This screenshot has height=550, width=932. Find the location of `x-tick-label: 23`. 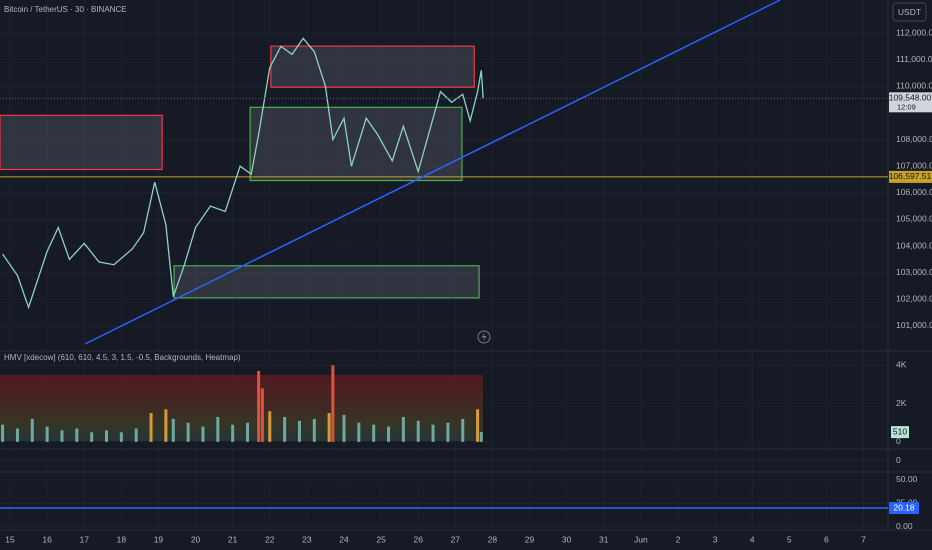

x-tick-label: 23 is located at coordinates (307, 539).